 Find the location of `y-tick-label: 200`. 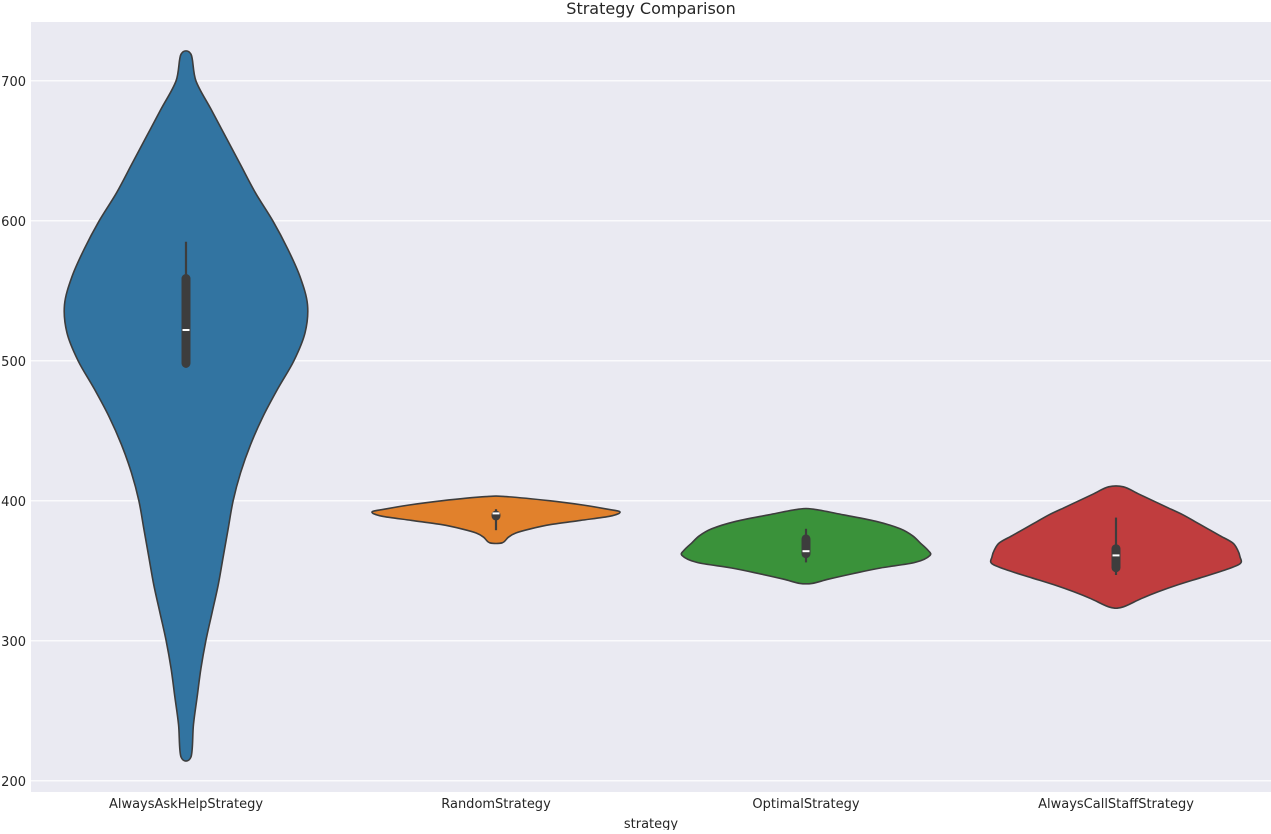

y-tick-label: 200 is located at coordinates (13, 782).